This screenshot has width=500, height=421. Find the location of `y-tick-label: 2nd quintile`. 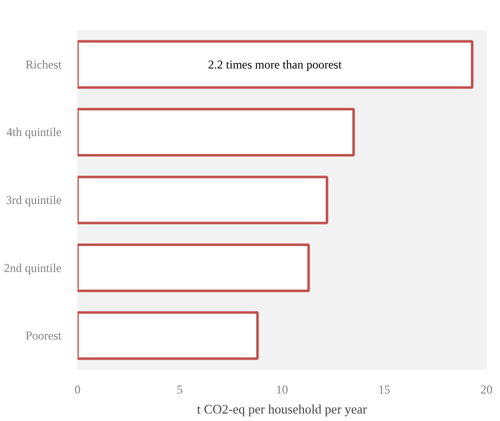

y-tick-label: 2nd quintile is located at coordinates (33, 267).